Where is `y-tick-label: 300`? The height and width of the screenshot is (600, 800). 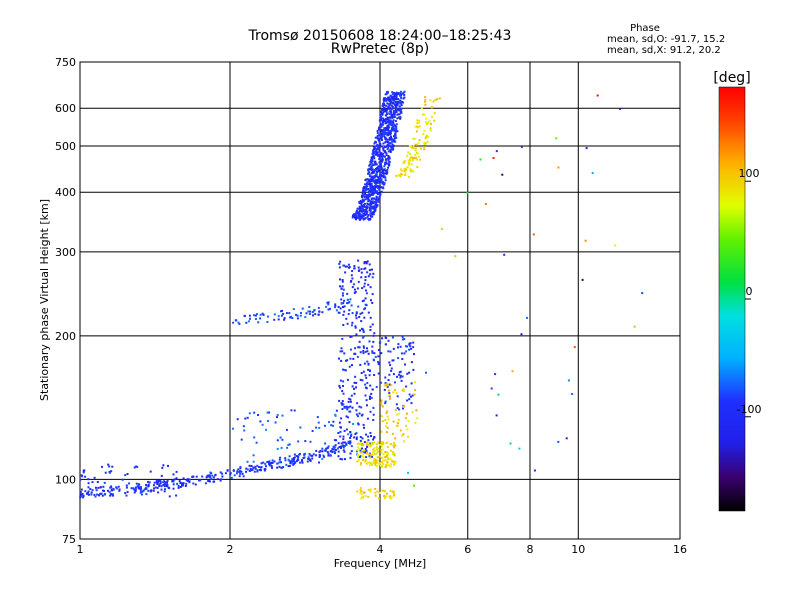
y-tick-label: 300 is located at coordinates (65, 252).